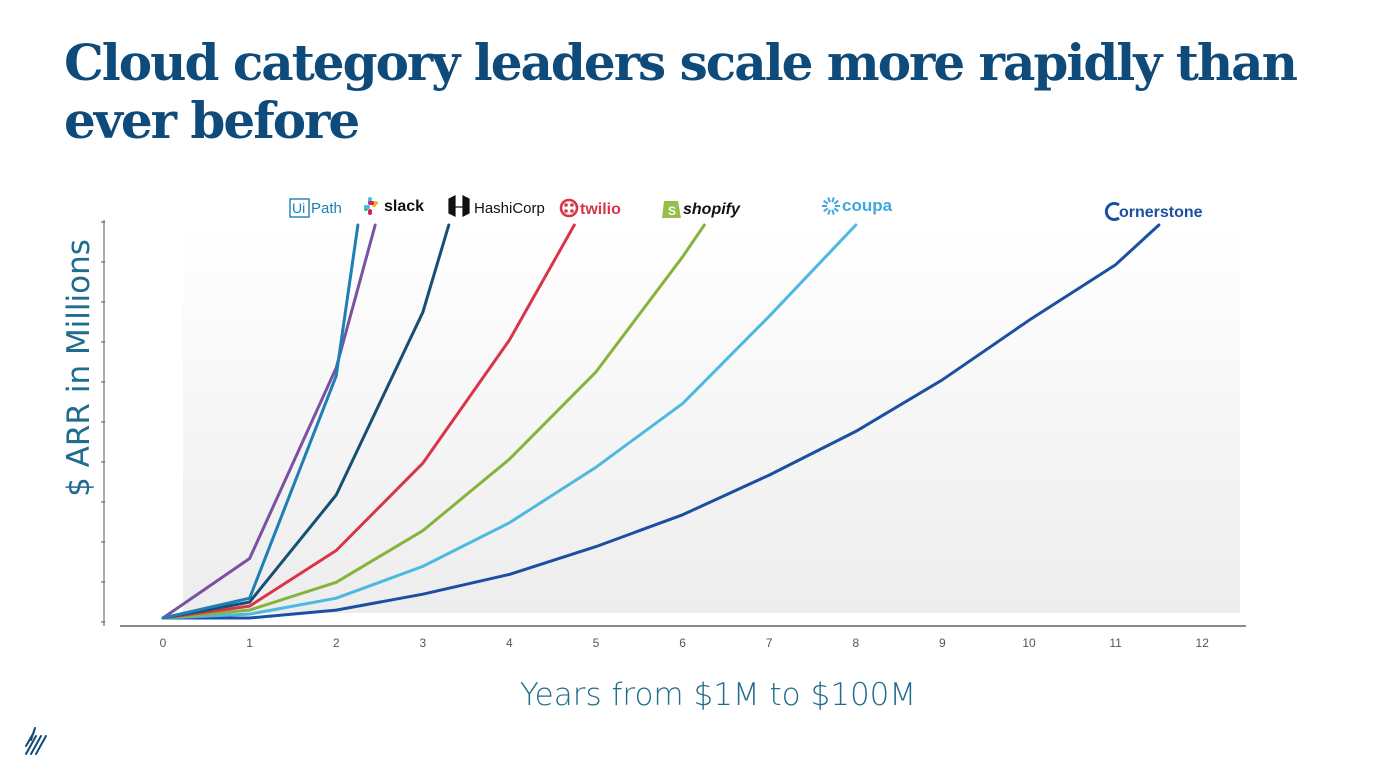  I want to click on x-tick-label: 6, so click(682, 643).